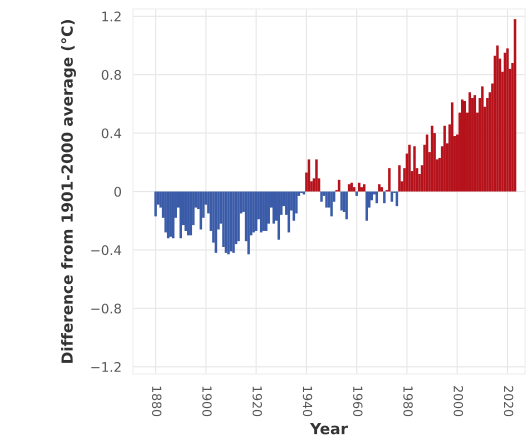 This screenshot has height=448, width=532. Describe the element at coordinates (509, 401) in the screenshot. I see `x-tick-label: 2020` at that location.